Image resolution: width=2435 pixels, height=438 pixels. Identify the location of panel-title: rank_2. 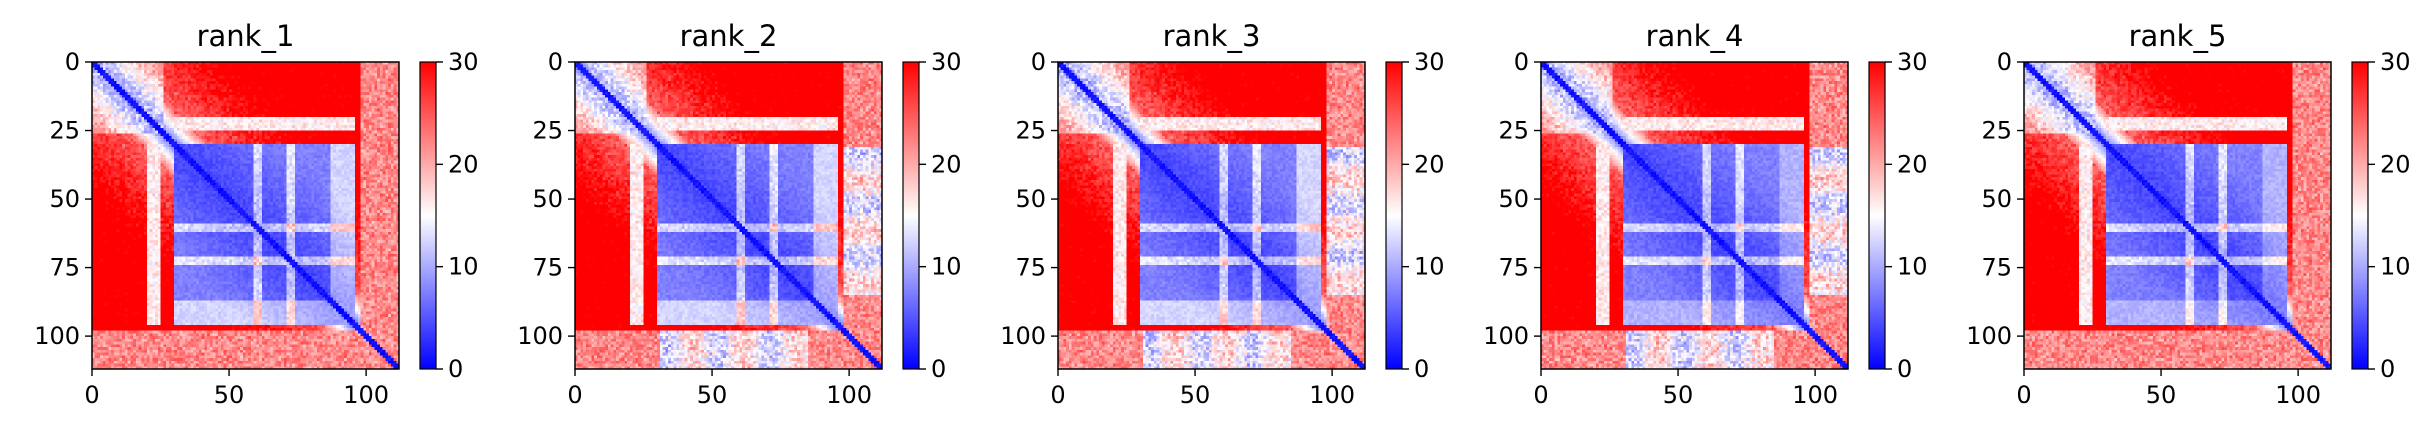
(729, 36).